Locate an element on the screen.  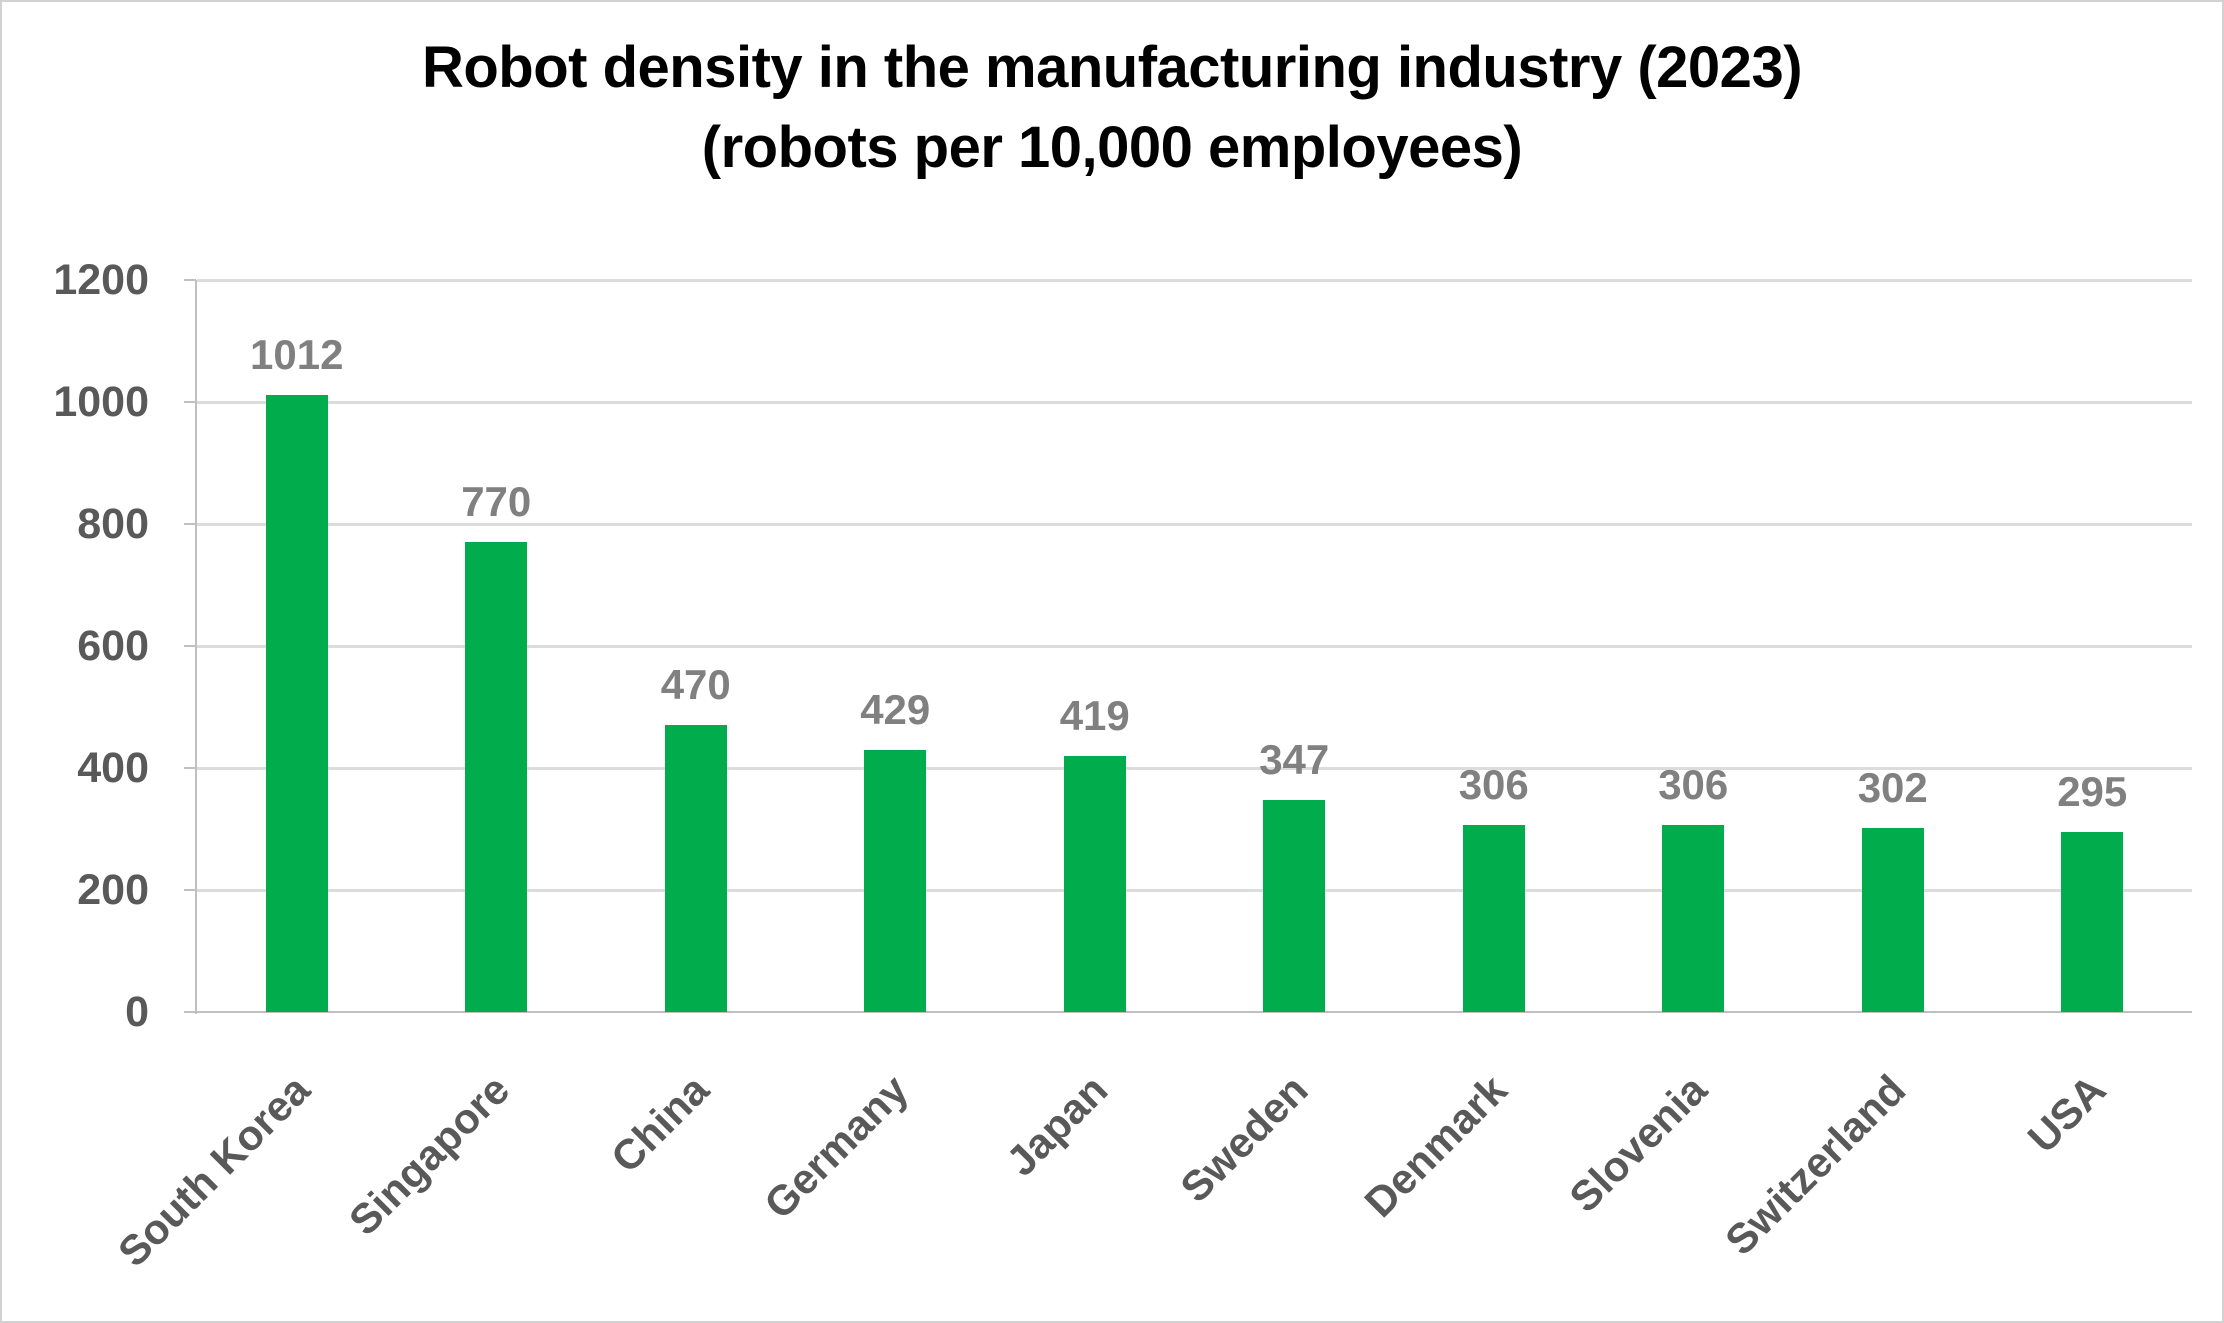
bar-value-label: 429 is located at coordinates (895, 710).